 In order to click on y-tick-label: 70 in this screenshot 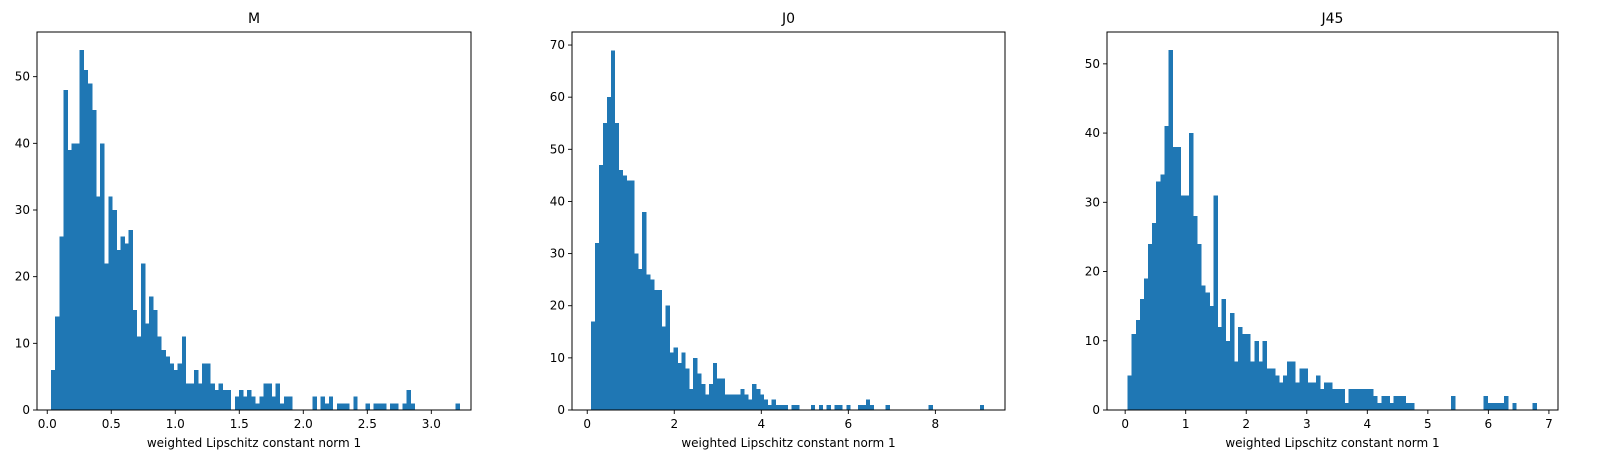, I will do `click(557, 45)`.